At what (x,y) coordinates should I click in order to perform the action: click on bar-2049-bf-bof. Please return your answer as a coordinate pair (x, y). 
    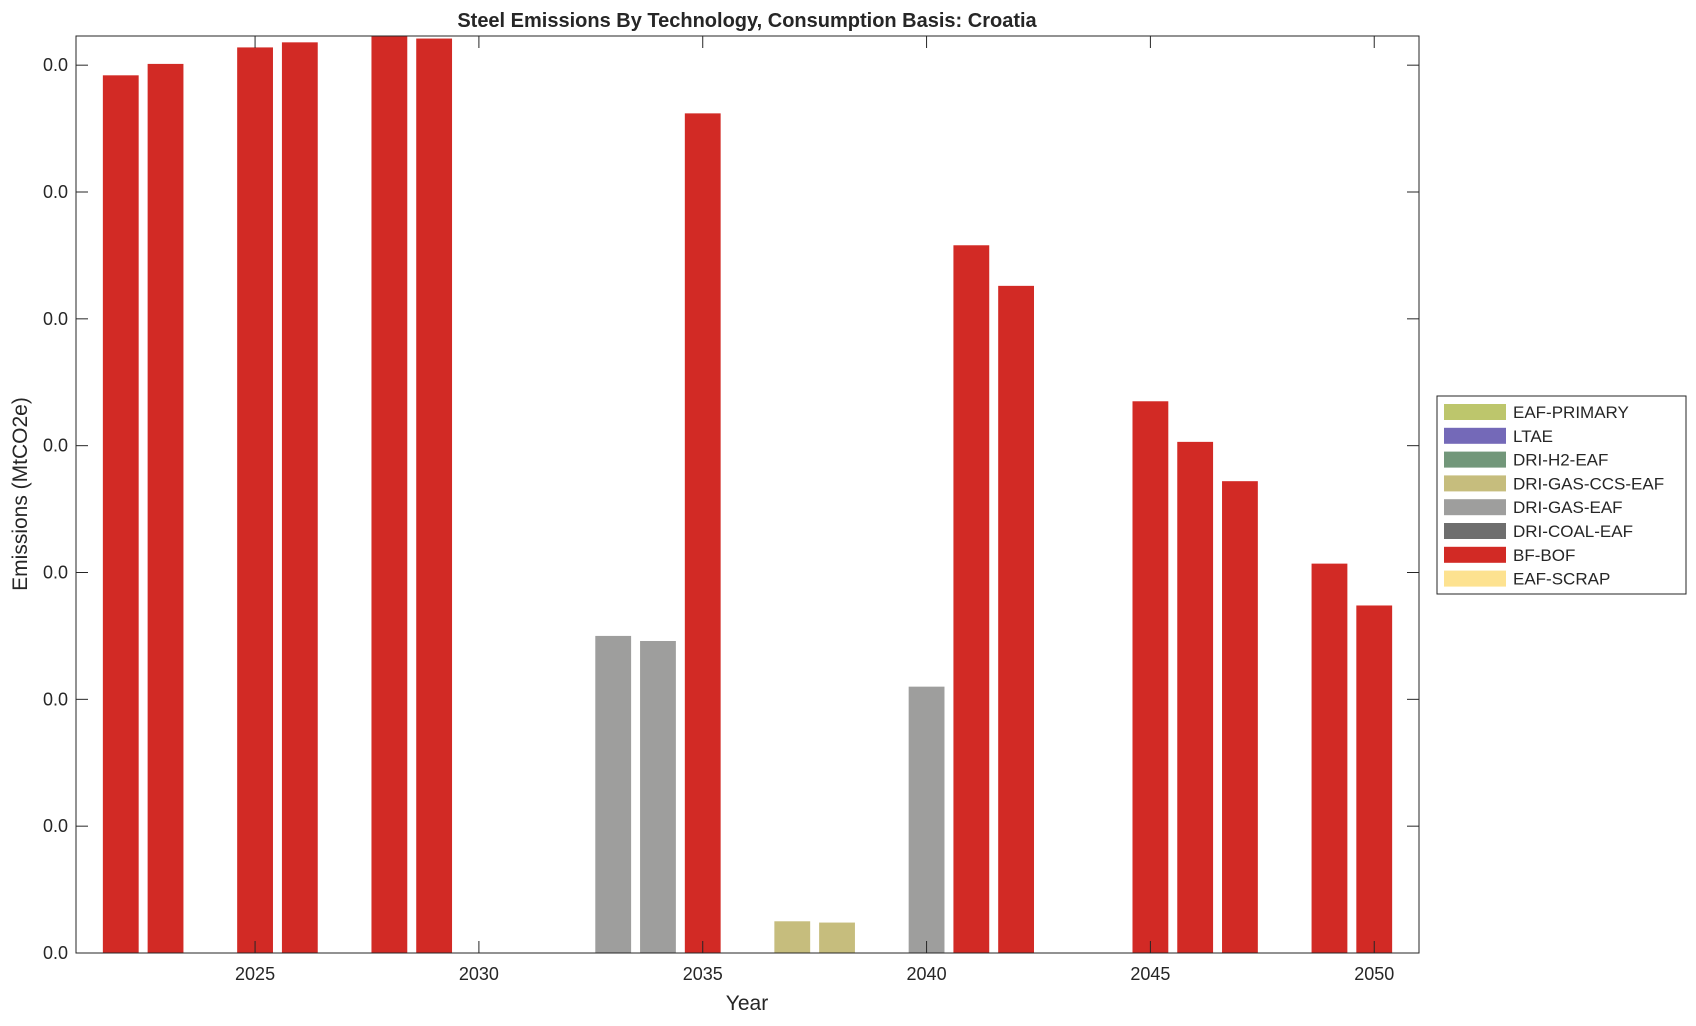
    Looking at the image, I should click on (1329, 758).